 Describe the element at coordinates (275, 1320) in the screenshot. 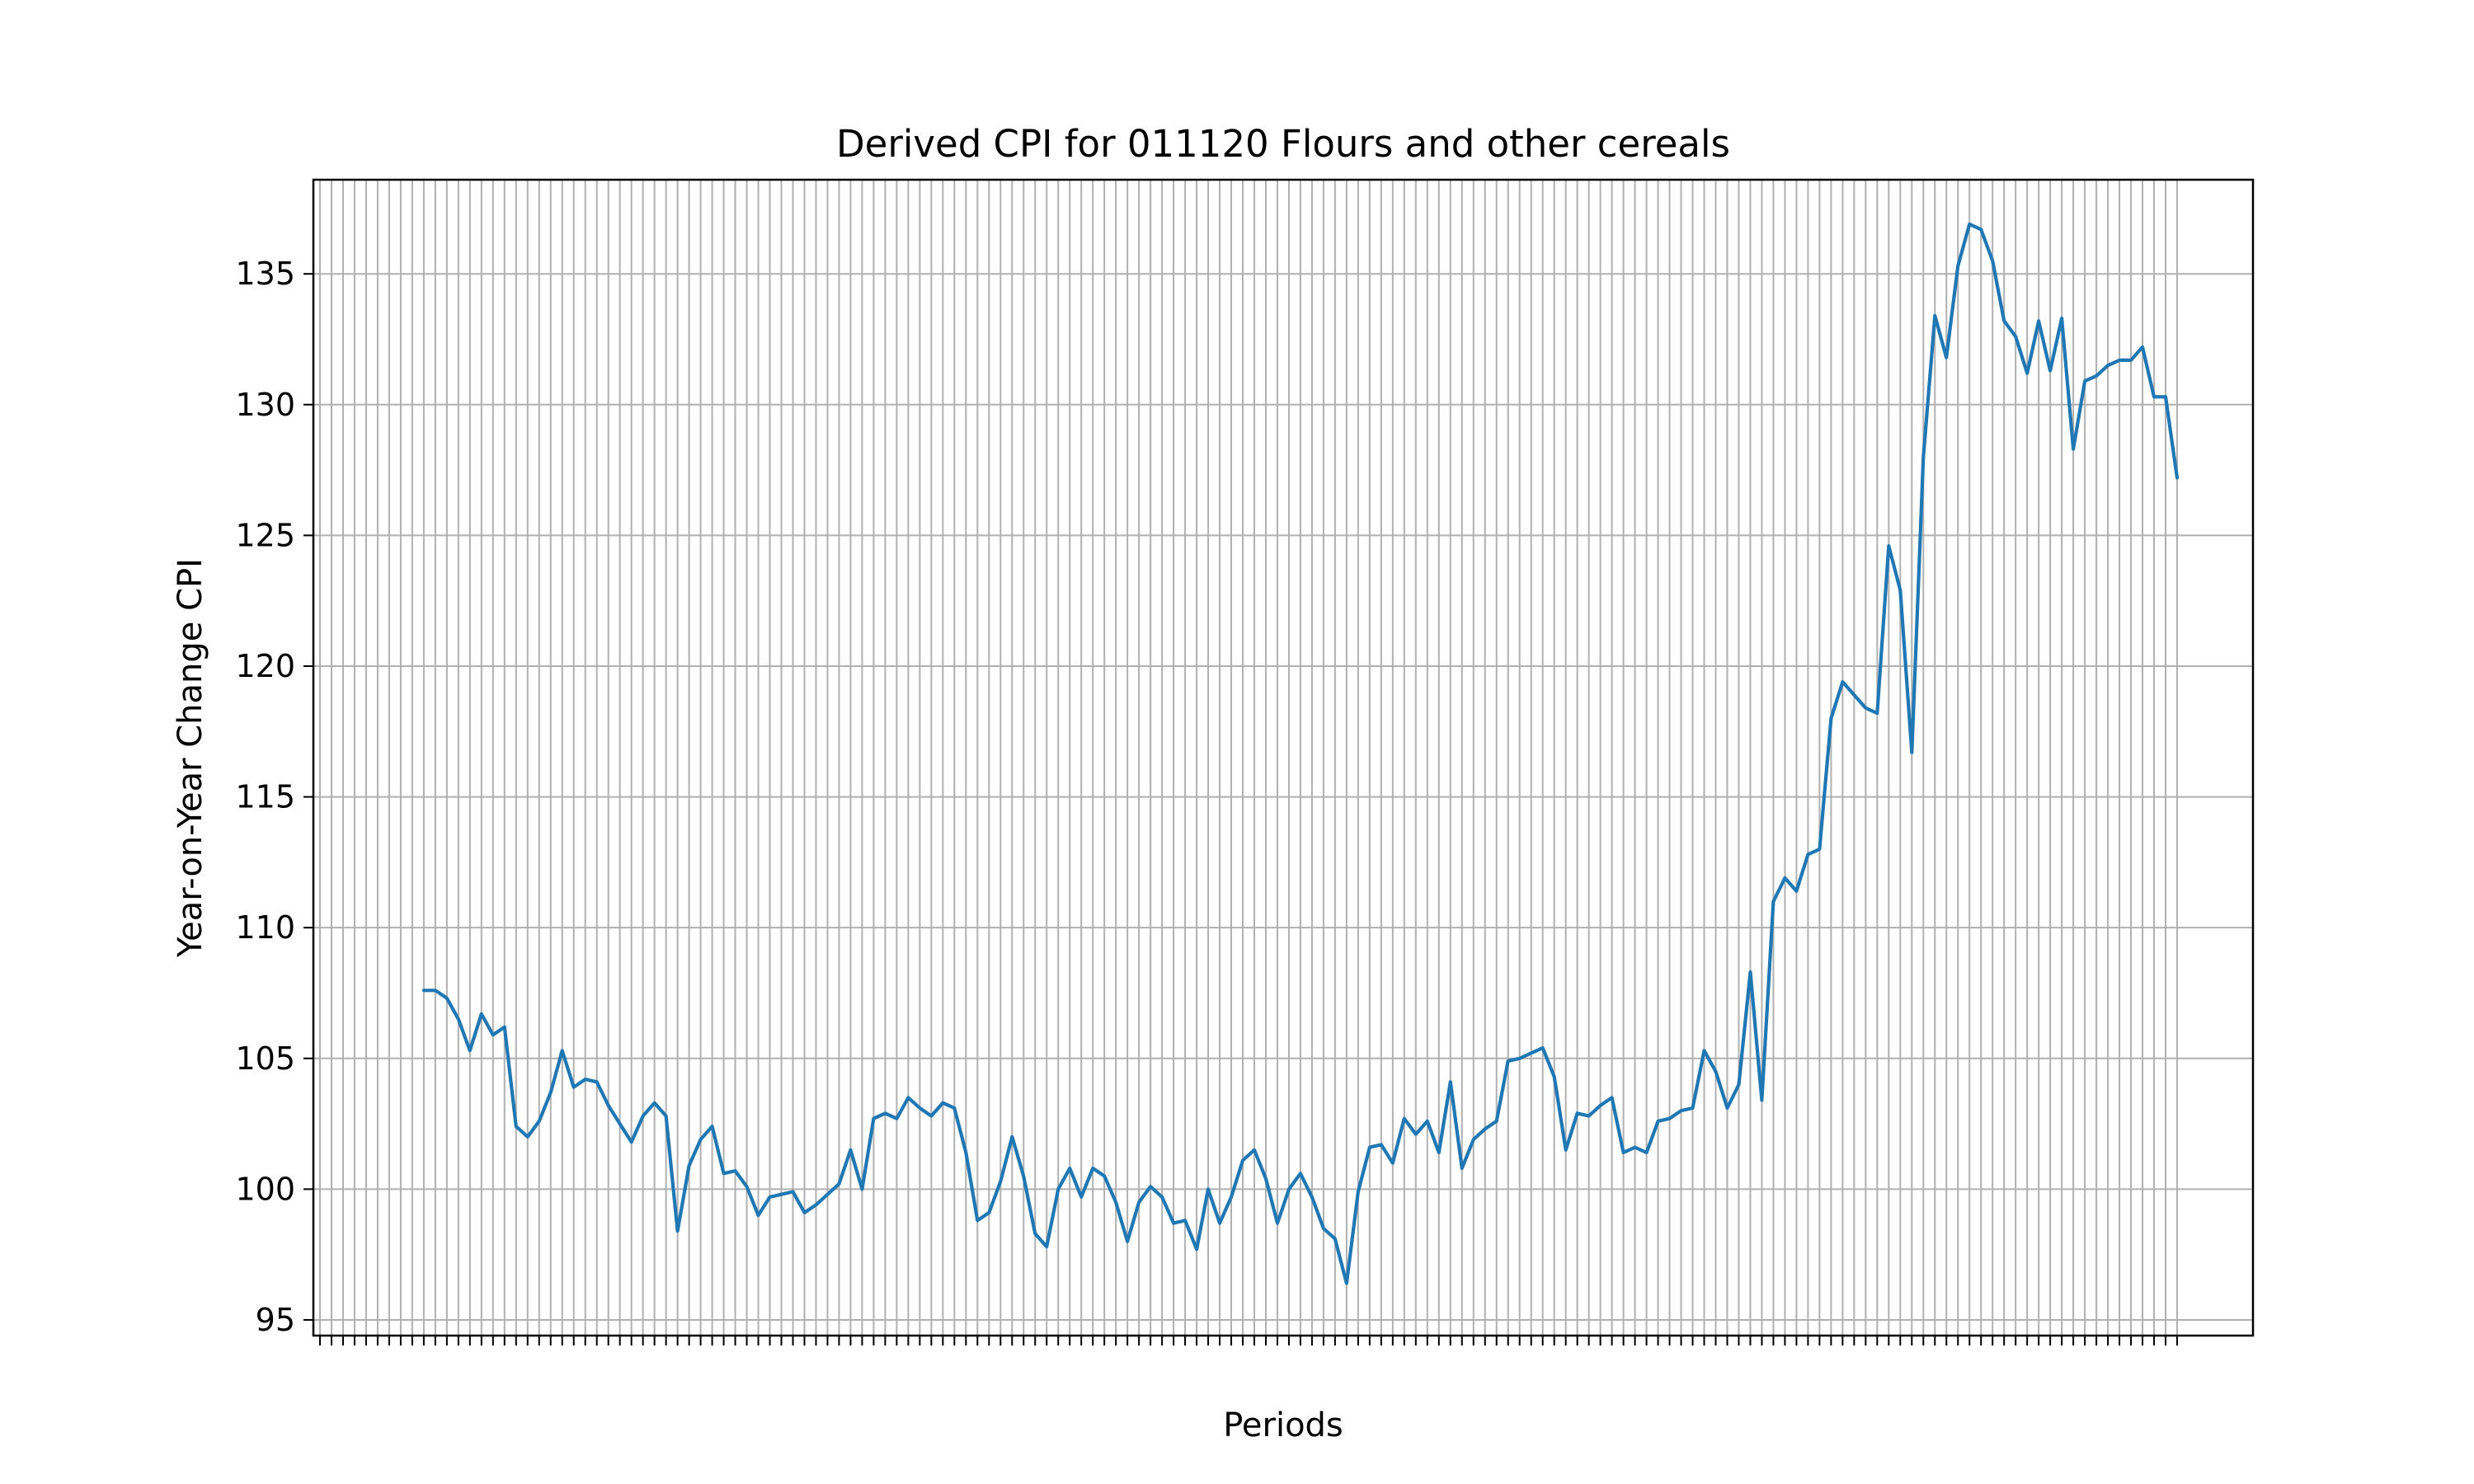

I see `y-tick-label: 95` at that location.